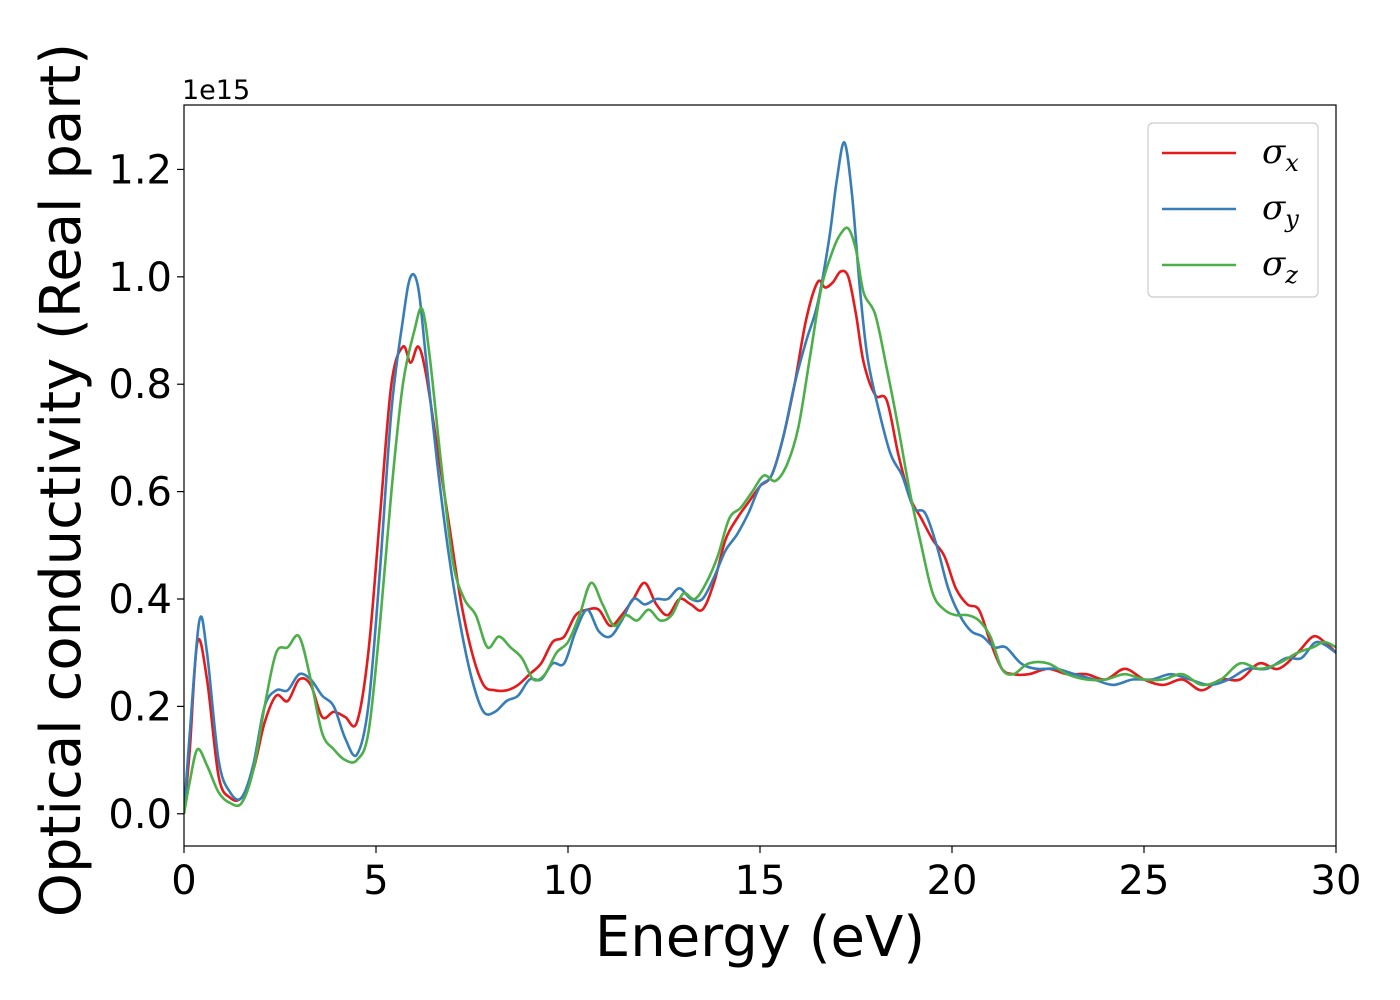 The image size is (1400, 1000). Describe the element at coordinates (1144, 881) in the screenshot. I see `x-tick-label: 25` at that location.